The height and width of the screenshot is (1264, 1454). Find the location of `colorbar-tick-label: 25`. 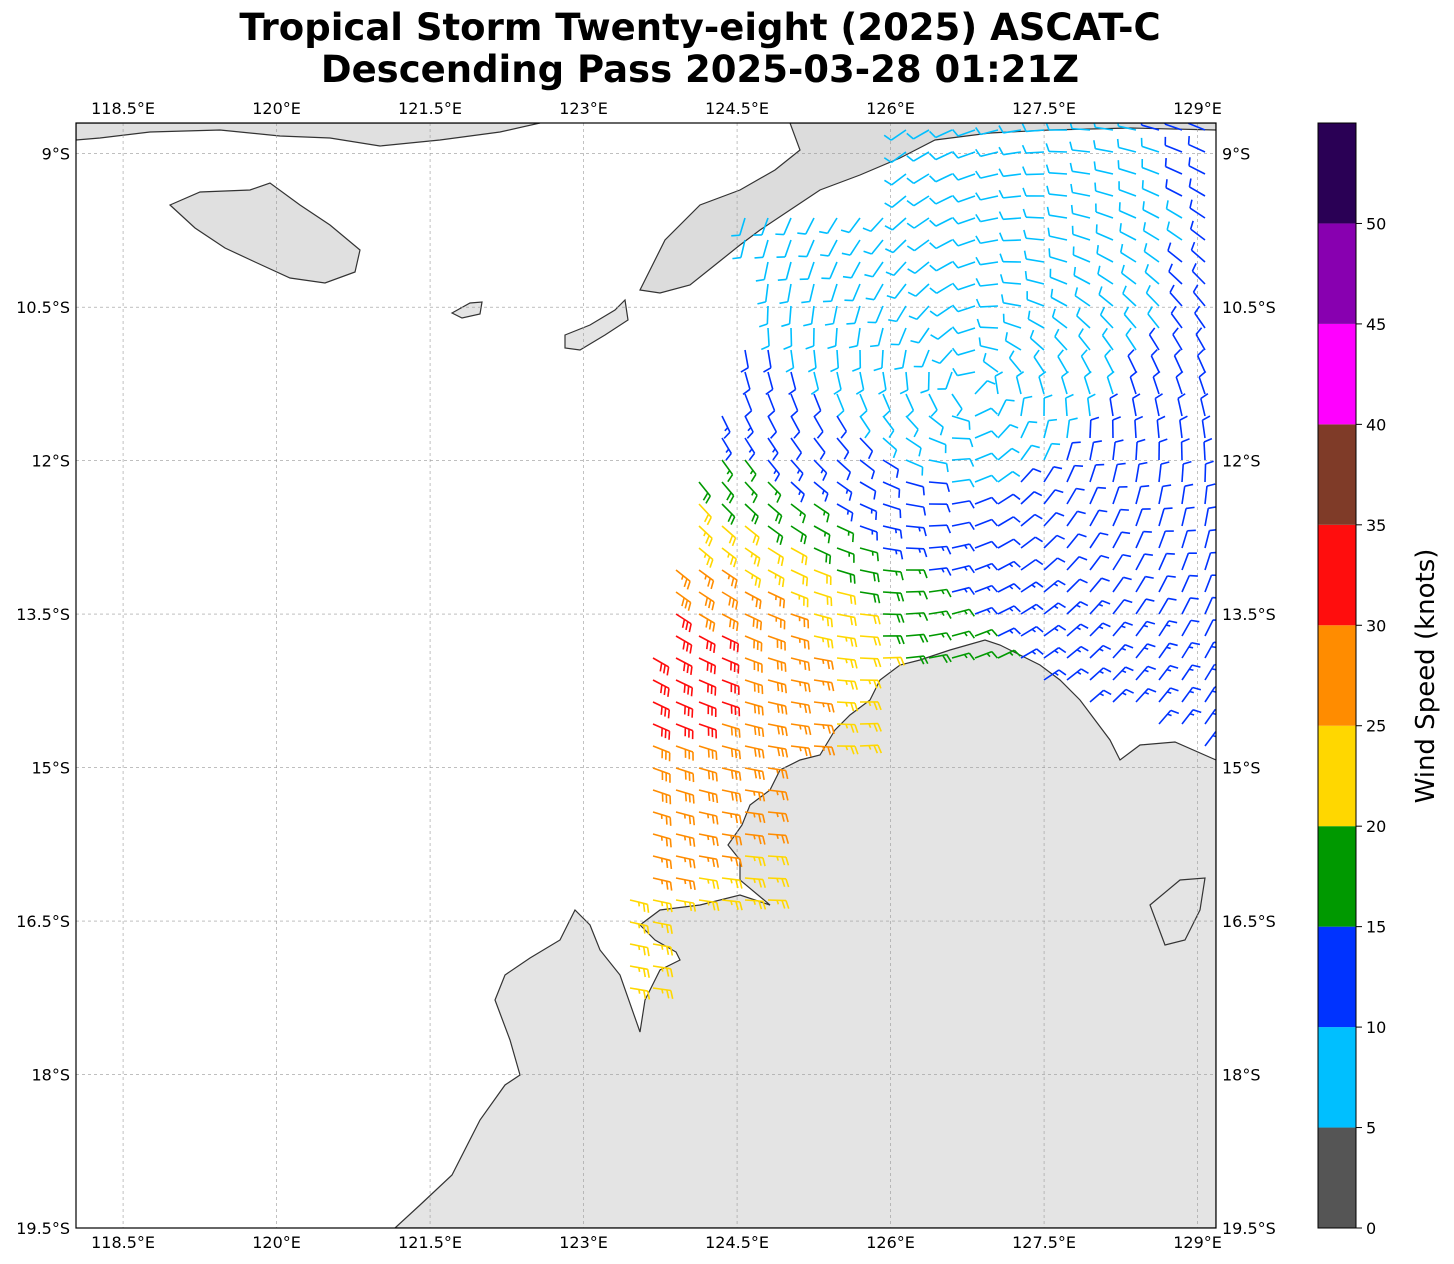

colorbar-tick-label: 25 is located at coordinates (1376, 726).